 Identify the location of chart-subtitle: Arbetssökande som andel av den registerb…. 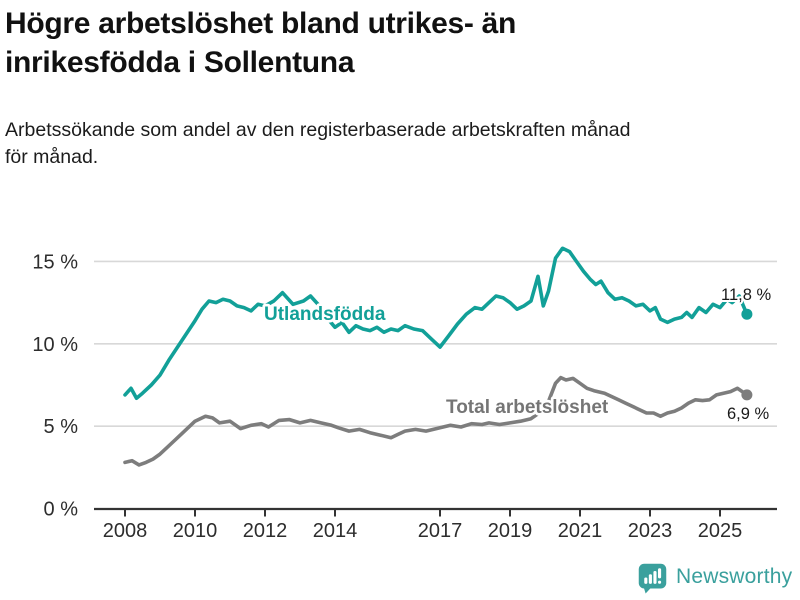
(318, 143).